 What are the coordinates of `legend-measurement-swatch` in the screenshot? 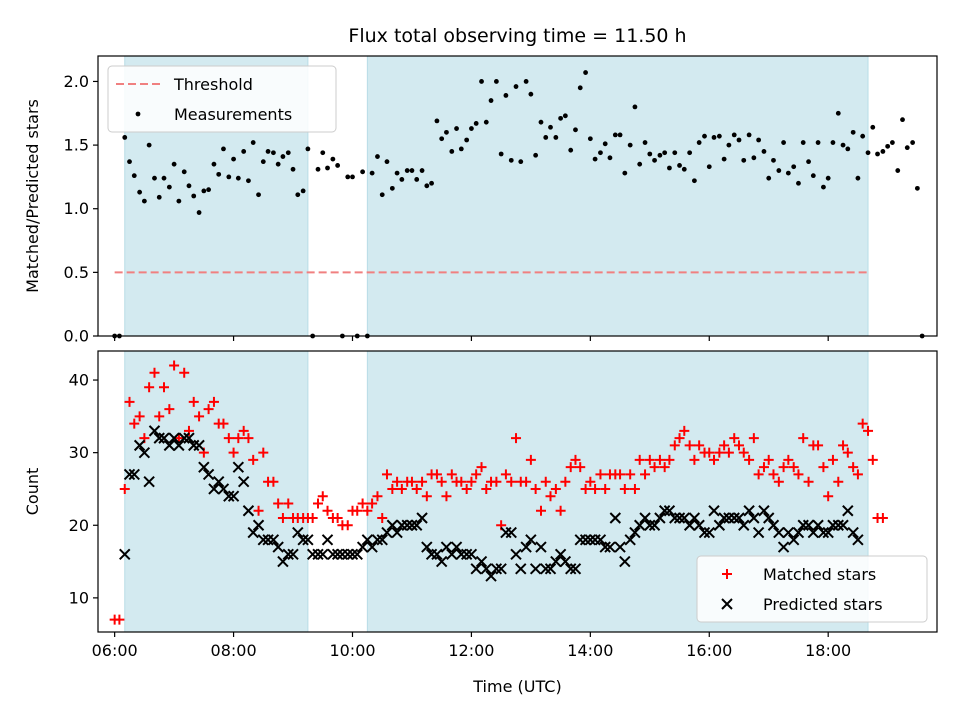 It's located at (138, 114).